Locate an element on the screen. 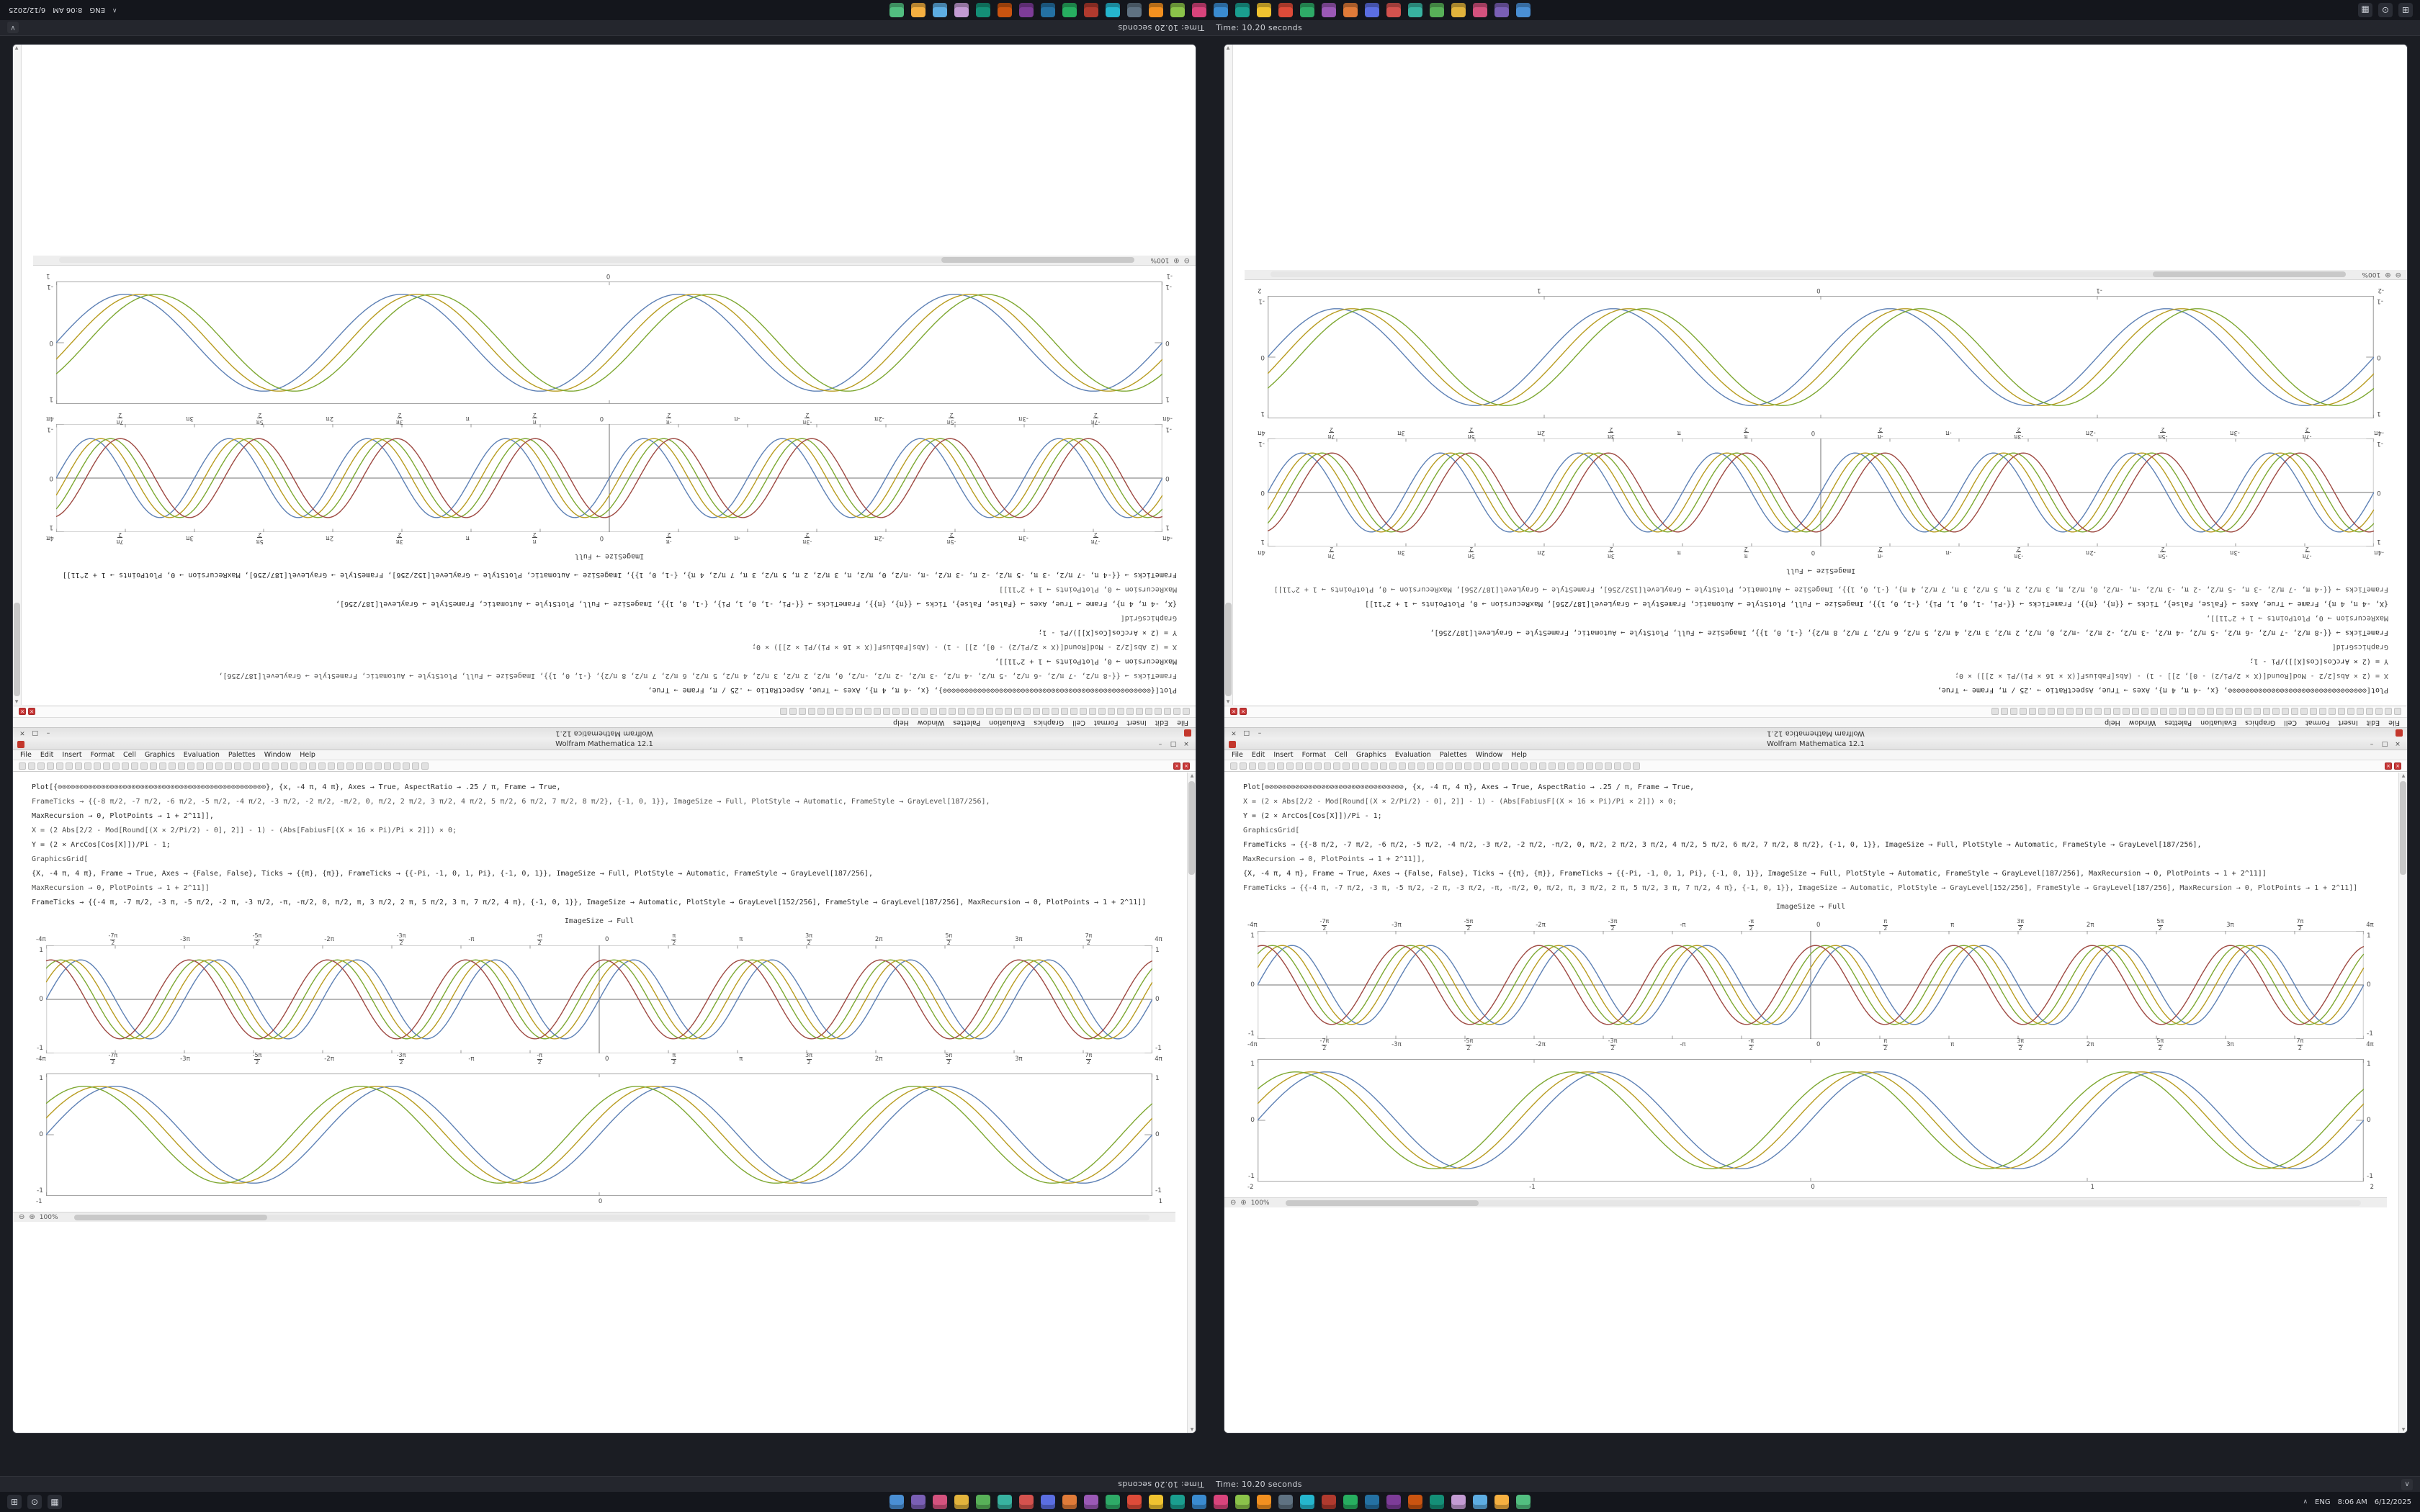 The width and height of the screenshot is (2420, 1512). menu-item: Insert is located at coordinates (2348, 723).